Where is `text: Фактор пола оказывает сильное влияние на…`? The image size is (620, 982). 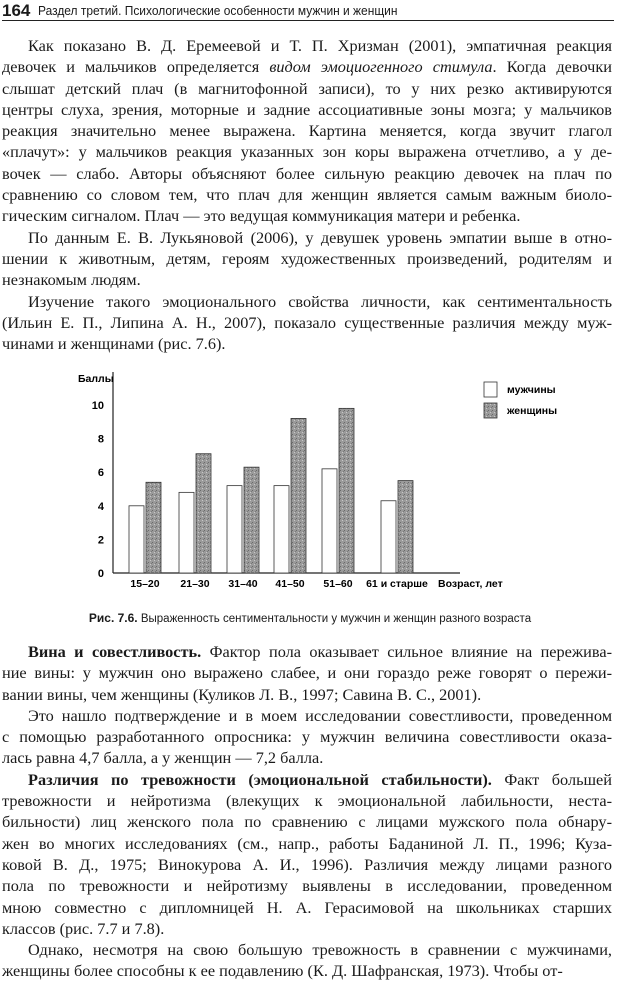
text: Фактор пола оказывает сильное влияние на… is located at coordinates (406, 651).